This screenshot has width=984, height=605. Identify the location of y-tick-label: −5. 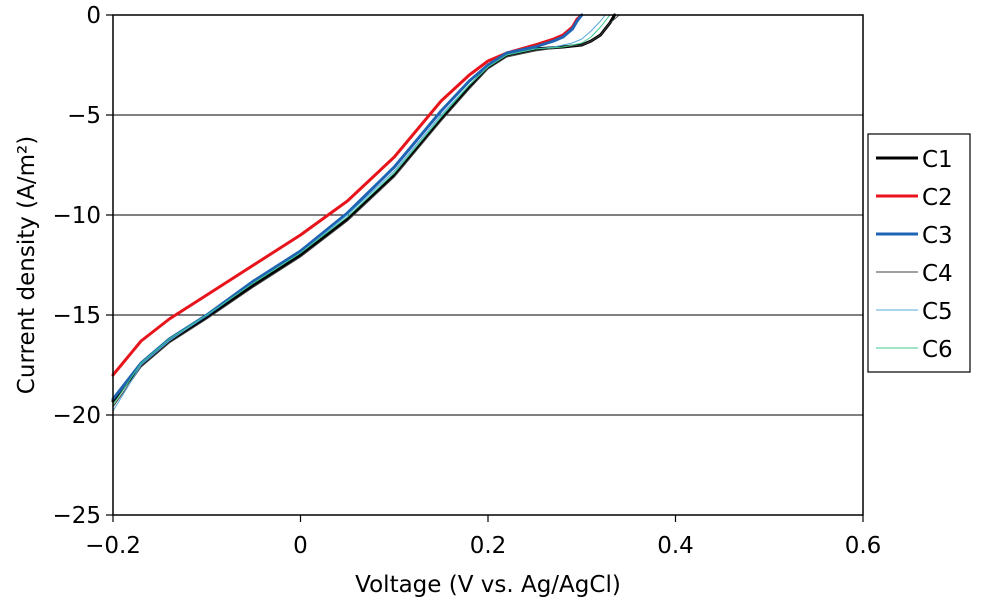
(84, 116).